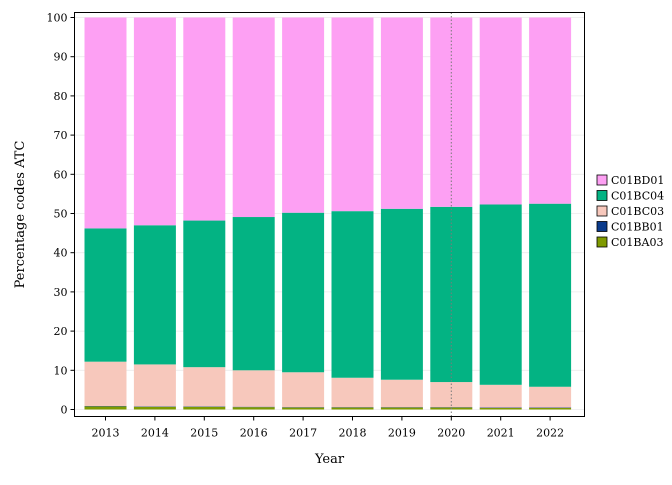  Describe the element at coordinates (106, 384) in the screenshot. I see `bar-C01BC03-2013` at that location.